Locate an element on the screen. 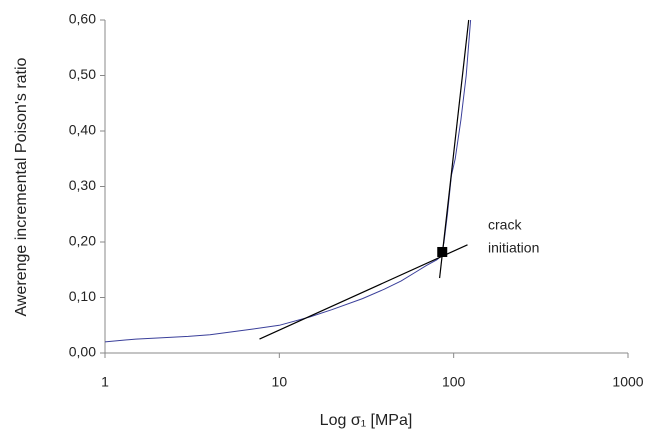 The image size is (654, 440). y-tick-label: 0,40 is located at coordinates (82, 130).